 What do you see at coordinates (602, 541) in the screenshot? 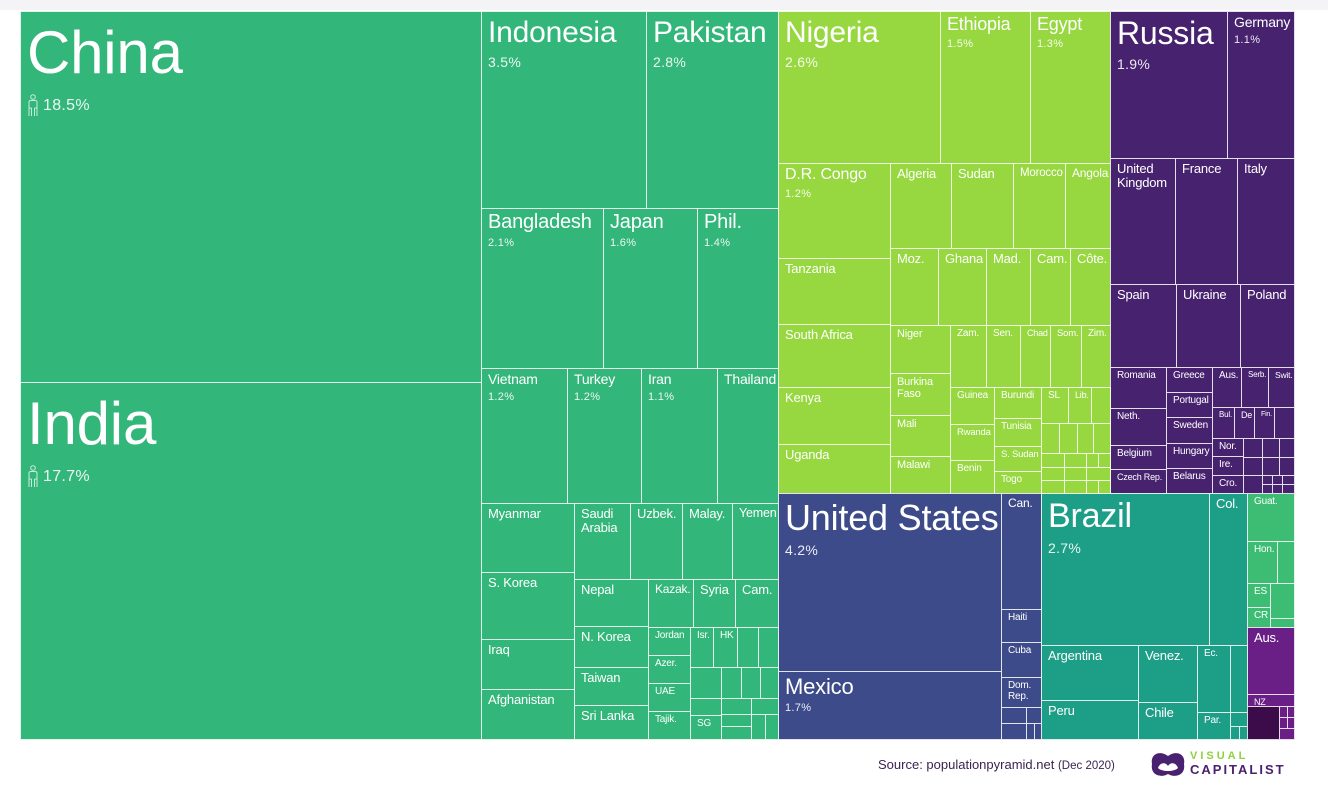
I see `treemap-cell-saudi-arabia-asia: Saudi Arabia` at bounding box center [602, 541].